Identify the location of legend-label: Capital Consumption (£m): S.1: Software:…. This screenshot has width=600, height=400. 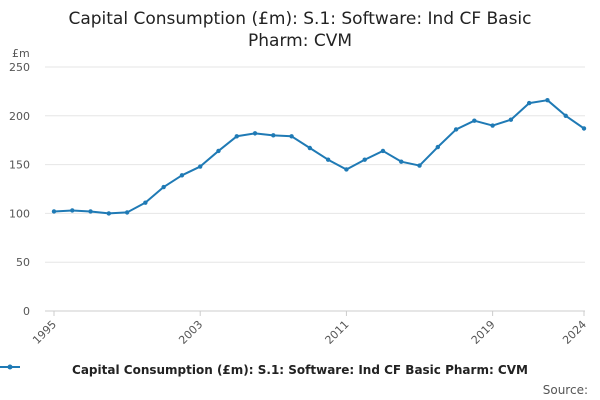
(300, 370).